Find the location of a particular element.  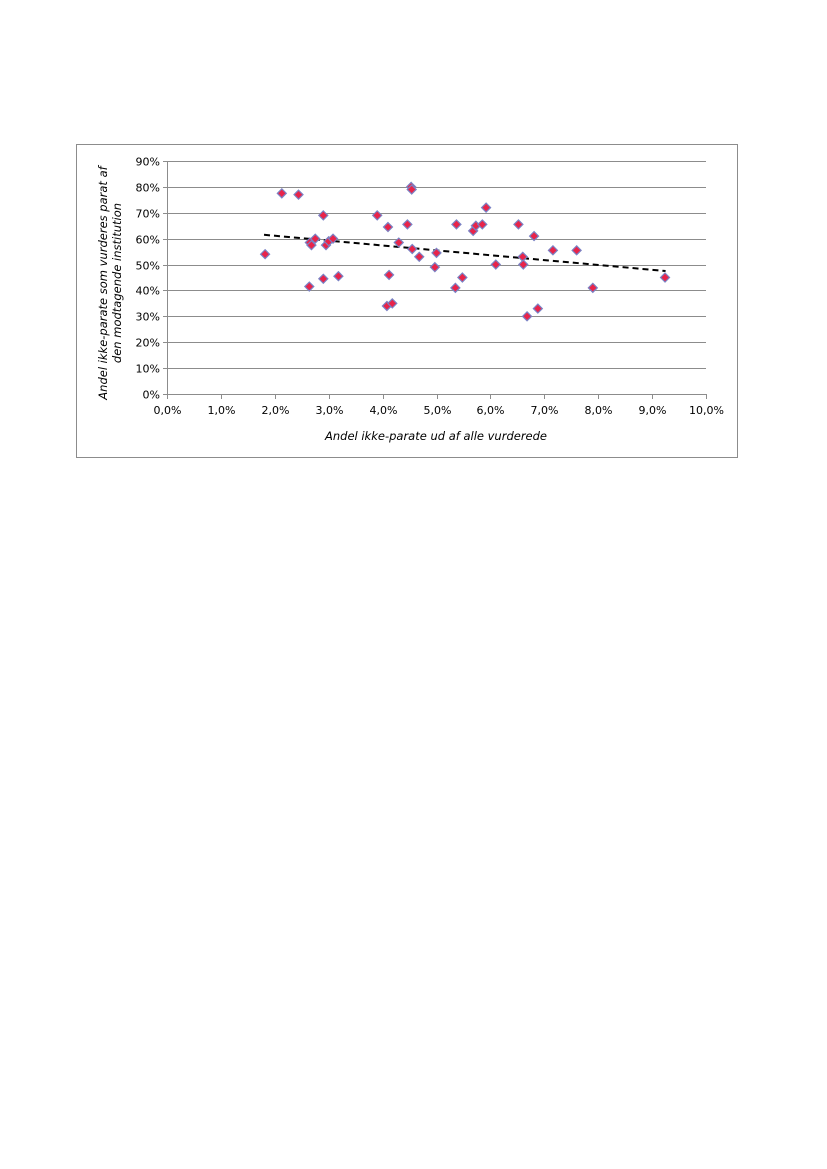

y-axis-title-line-2: den modtagende institution is located at coordinates (117, 283).